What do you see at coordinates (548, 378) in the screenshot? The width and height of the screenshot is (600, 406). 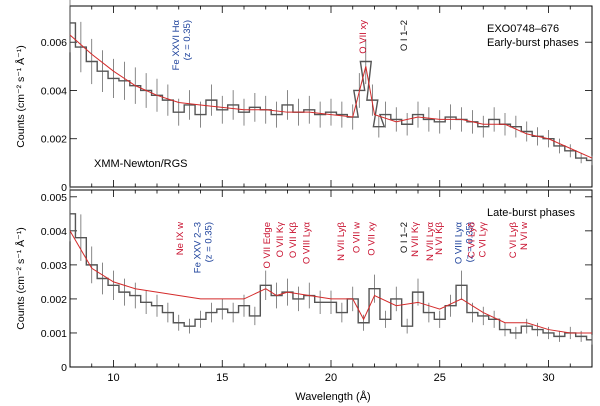 I see `x-tick-label: 30` at bounding box center [548, 378].